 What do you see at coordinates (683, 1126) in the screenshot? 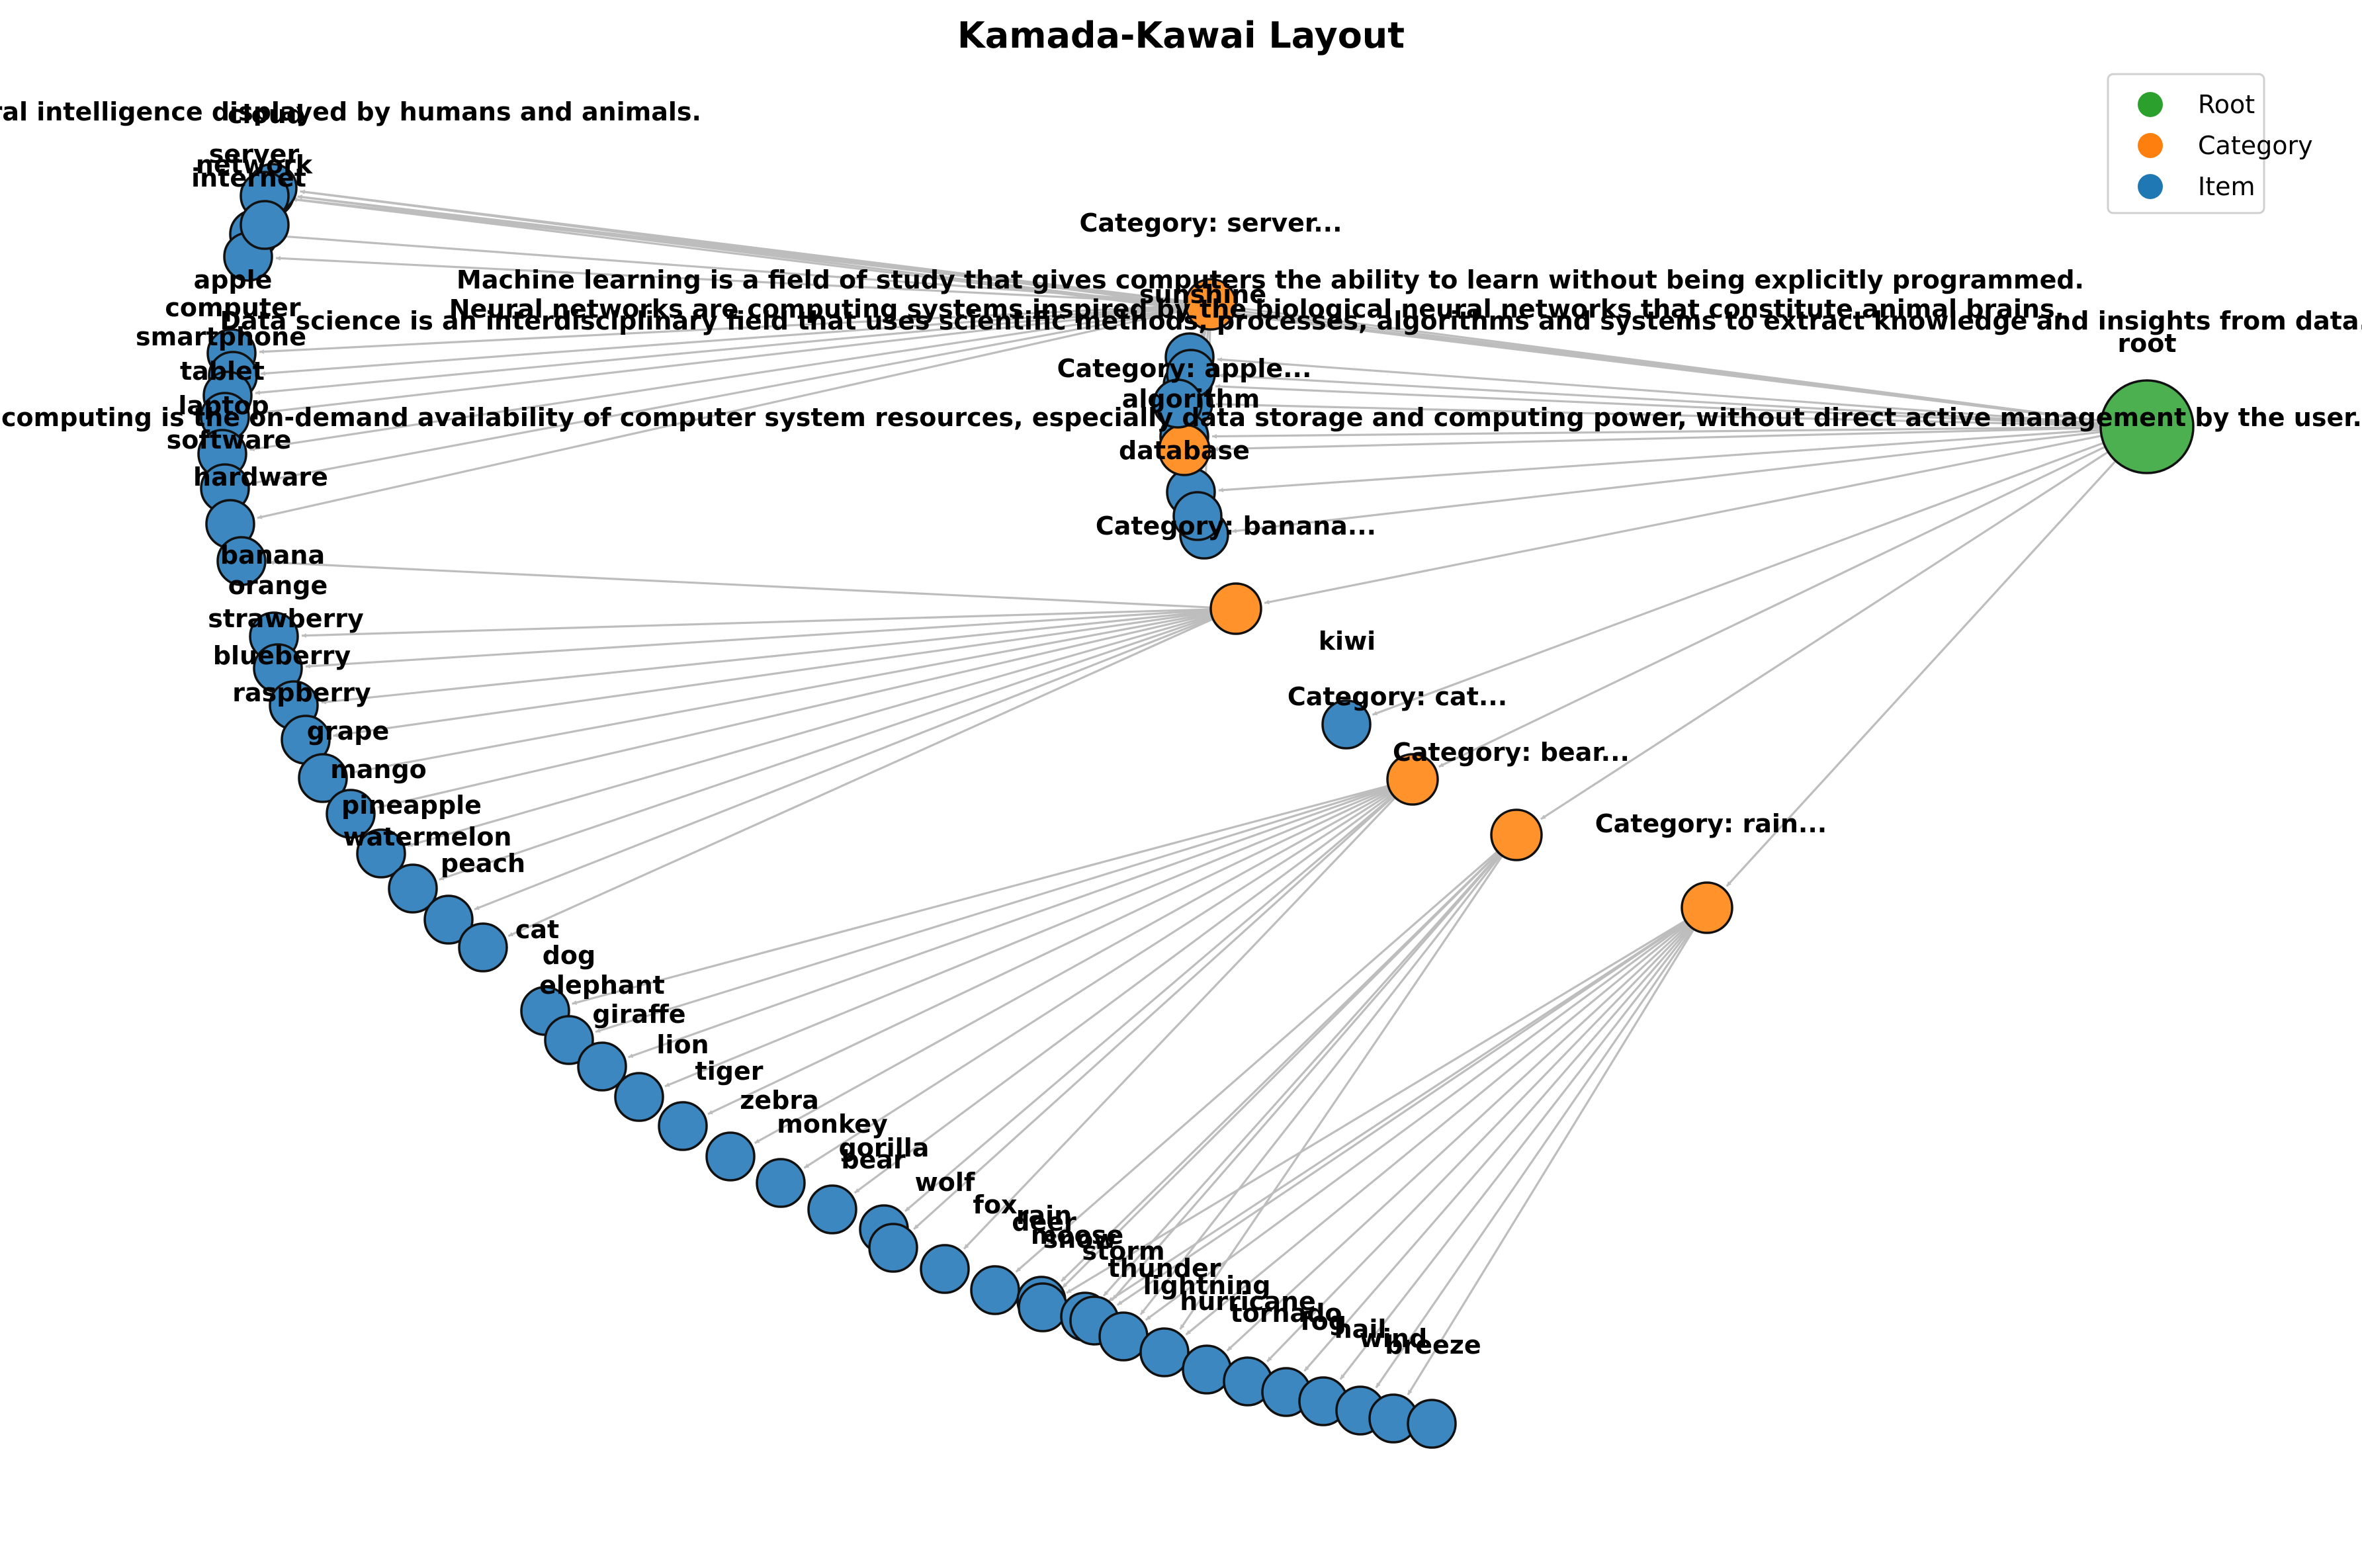
I see `node-tiger` at bounding box center [683, 1126].